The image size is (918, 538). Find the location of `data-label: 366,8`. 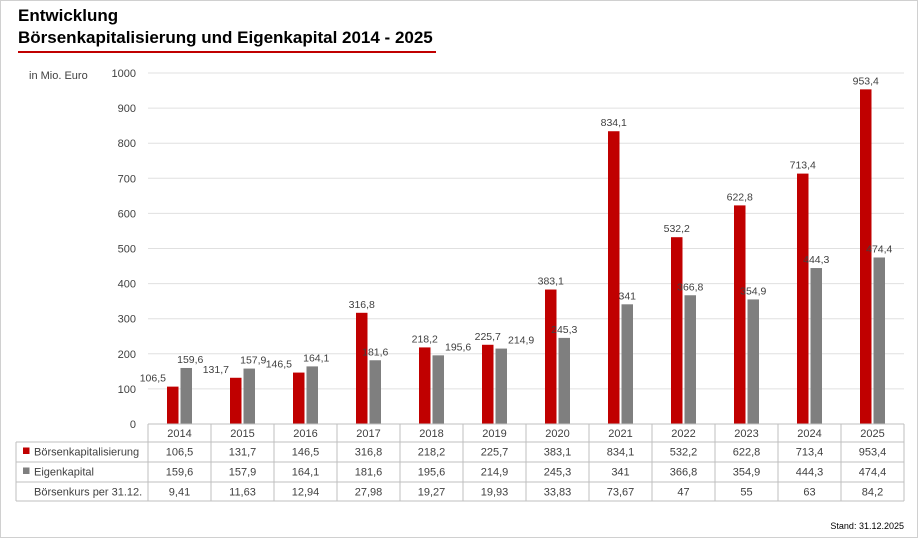

data-label: 366,8 is located at coordinates (690, 287).